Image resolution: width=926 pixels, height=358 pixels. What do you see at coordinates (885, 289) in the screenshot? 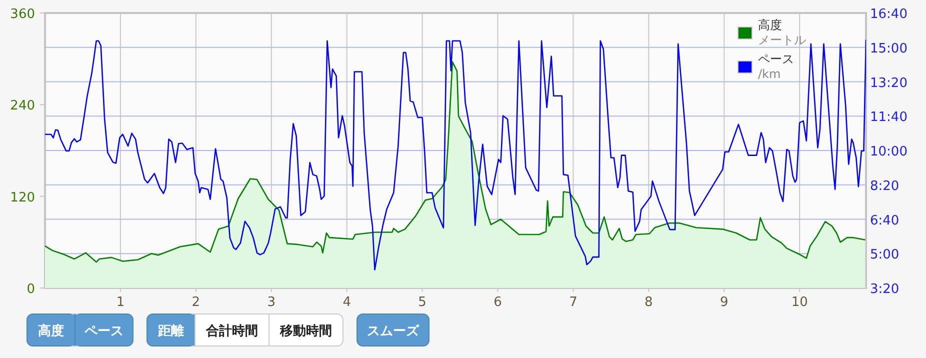
I see `y2-tick-label: 3:20` at bounding box center [885, 289].